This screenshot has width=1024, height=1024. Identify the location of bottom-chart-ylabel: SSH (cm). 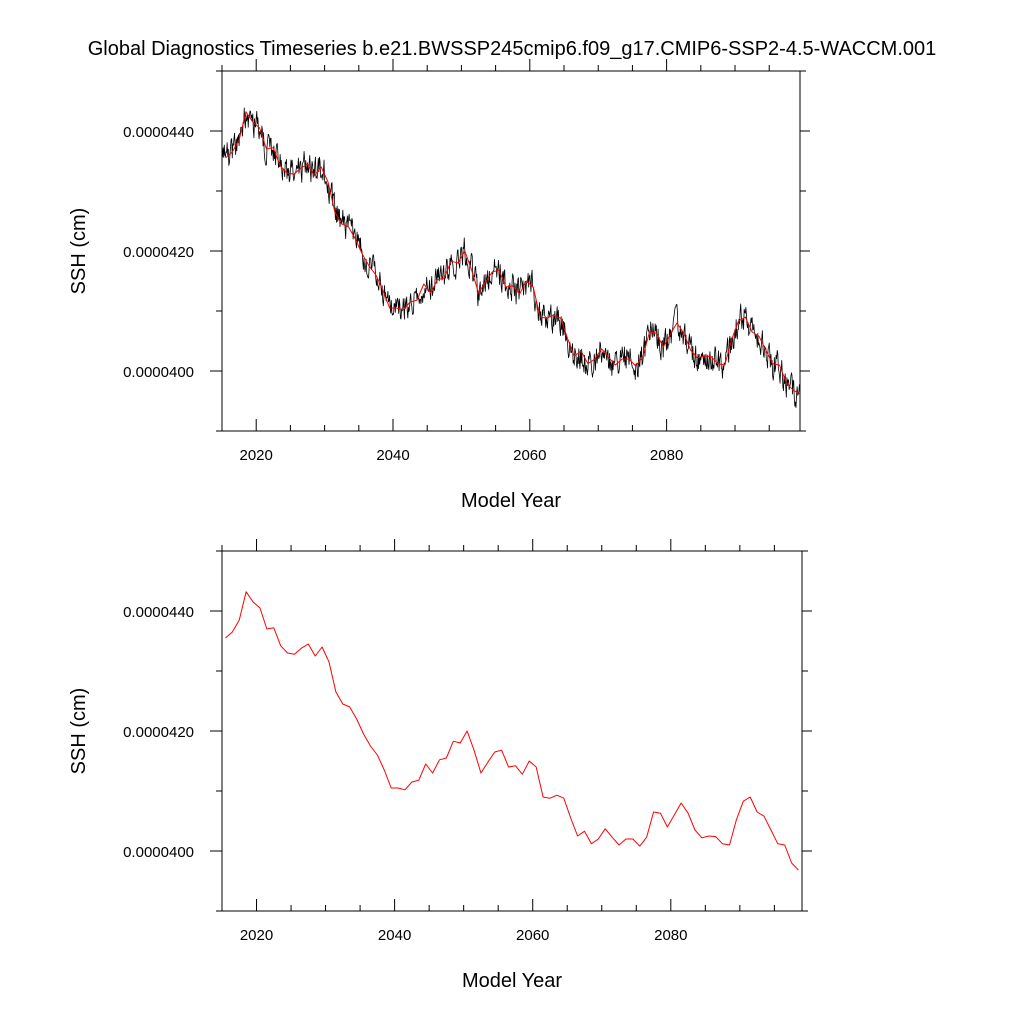
(79, 731).